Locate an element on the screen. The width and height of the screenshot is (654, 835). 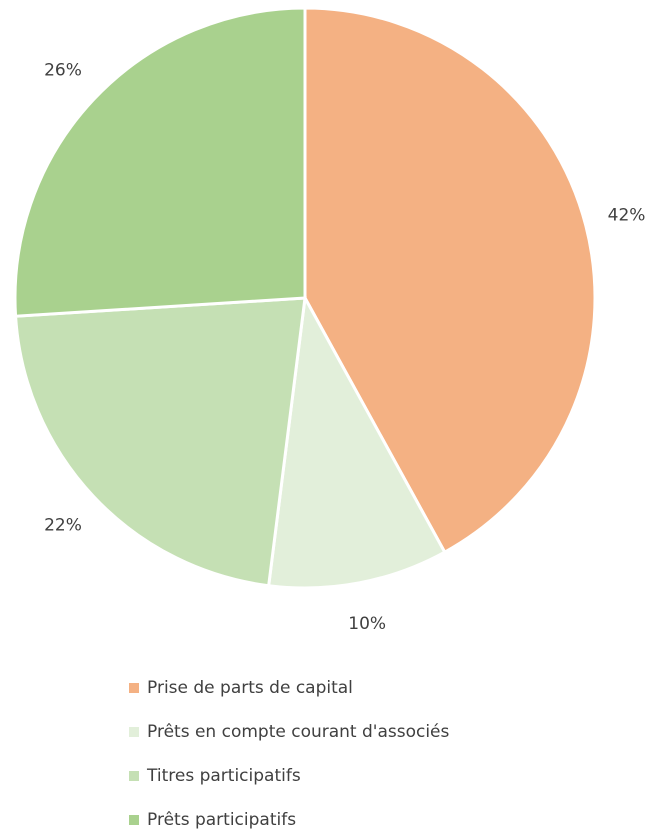
pie-slice is located at coordinates (356, 441).